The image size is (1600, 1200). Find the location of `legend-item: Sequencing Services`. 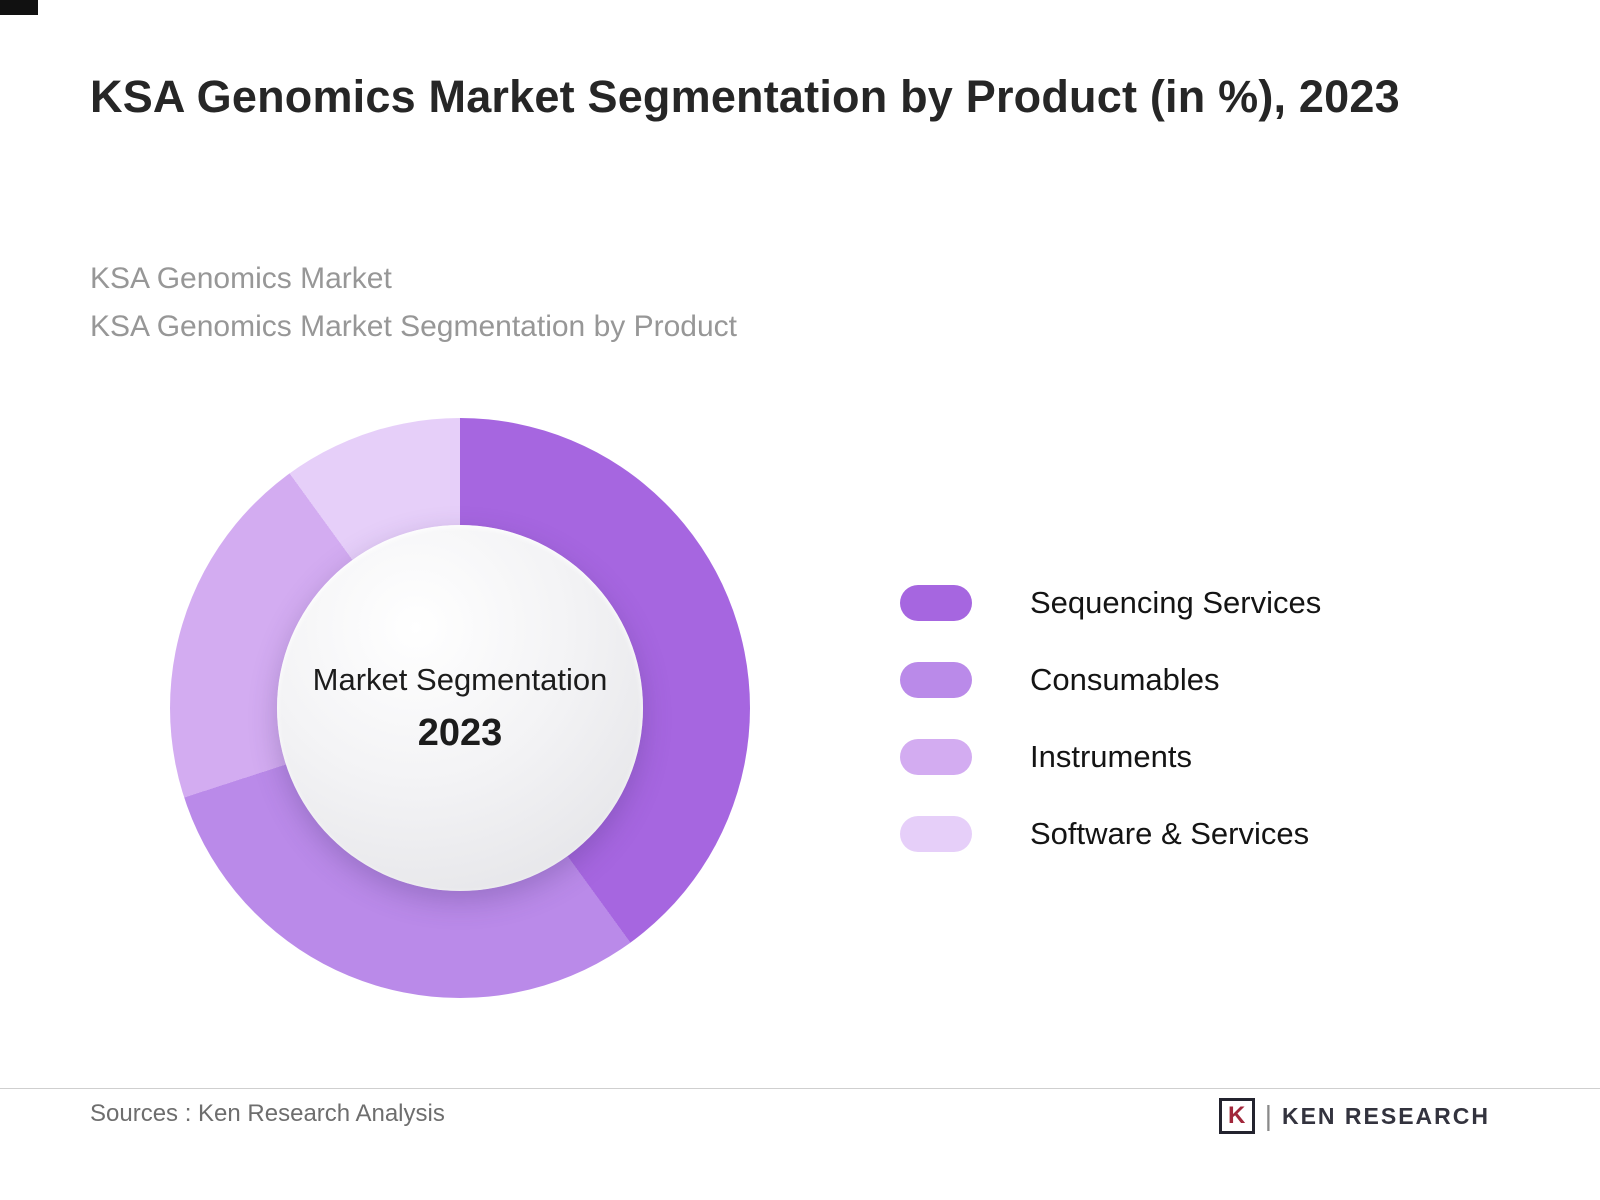

legend-item: Sequencing Services is located at coordinates (1110, 603).